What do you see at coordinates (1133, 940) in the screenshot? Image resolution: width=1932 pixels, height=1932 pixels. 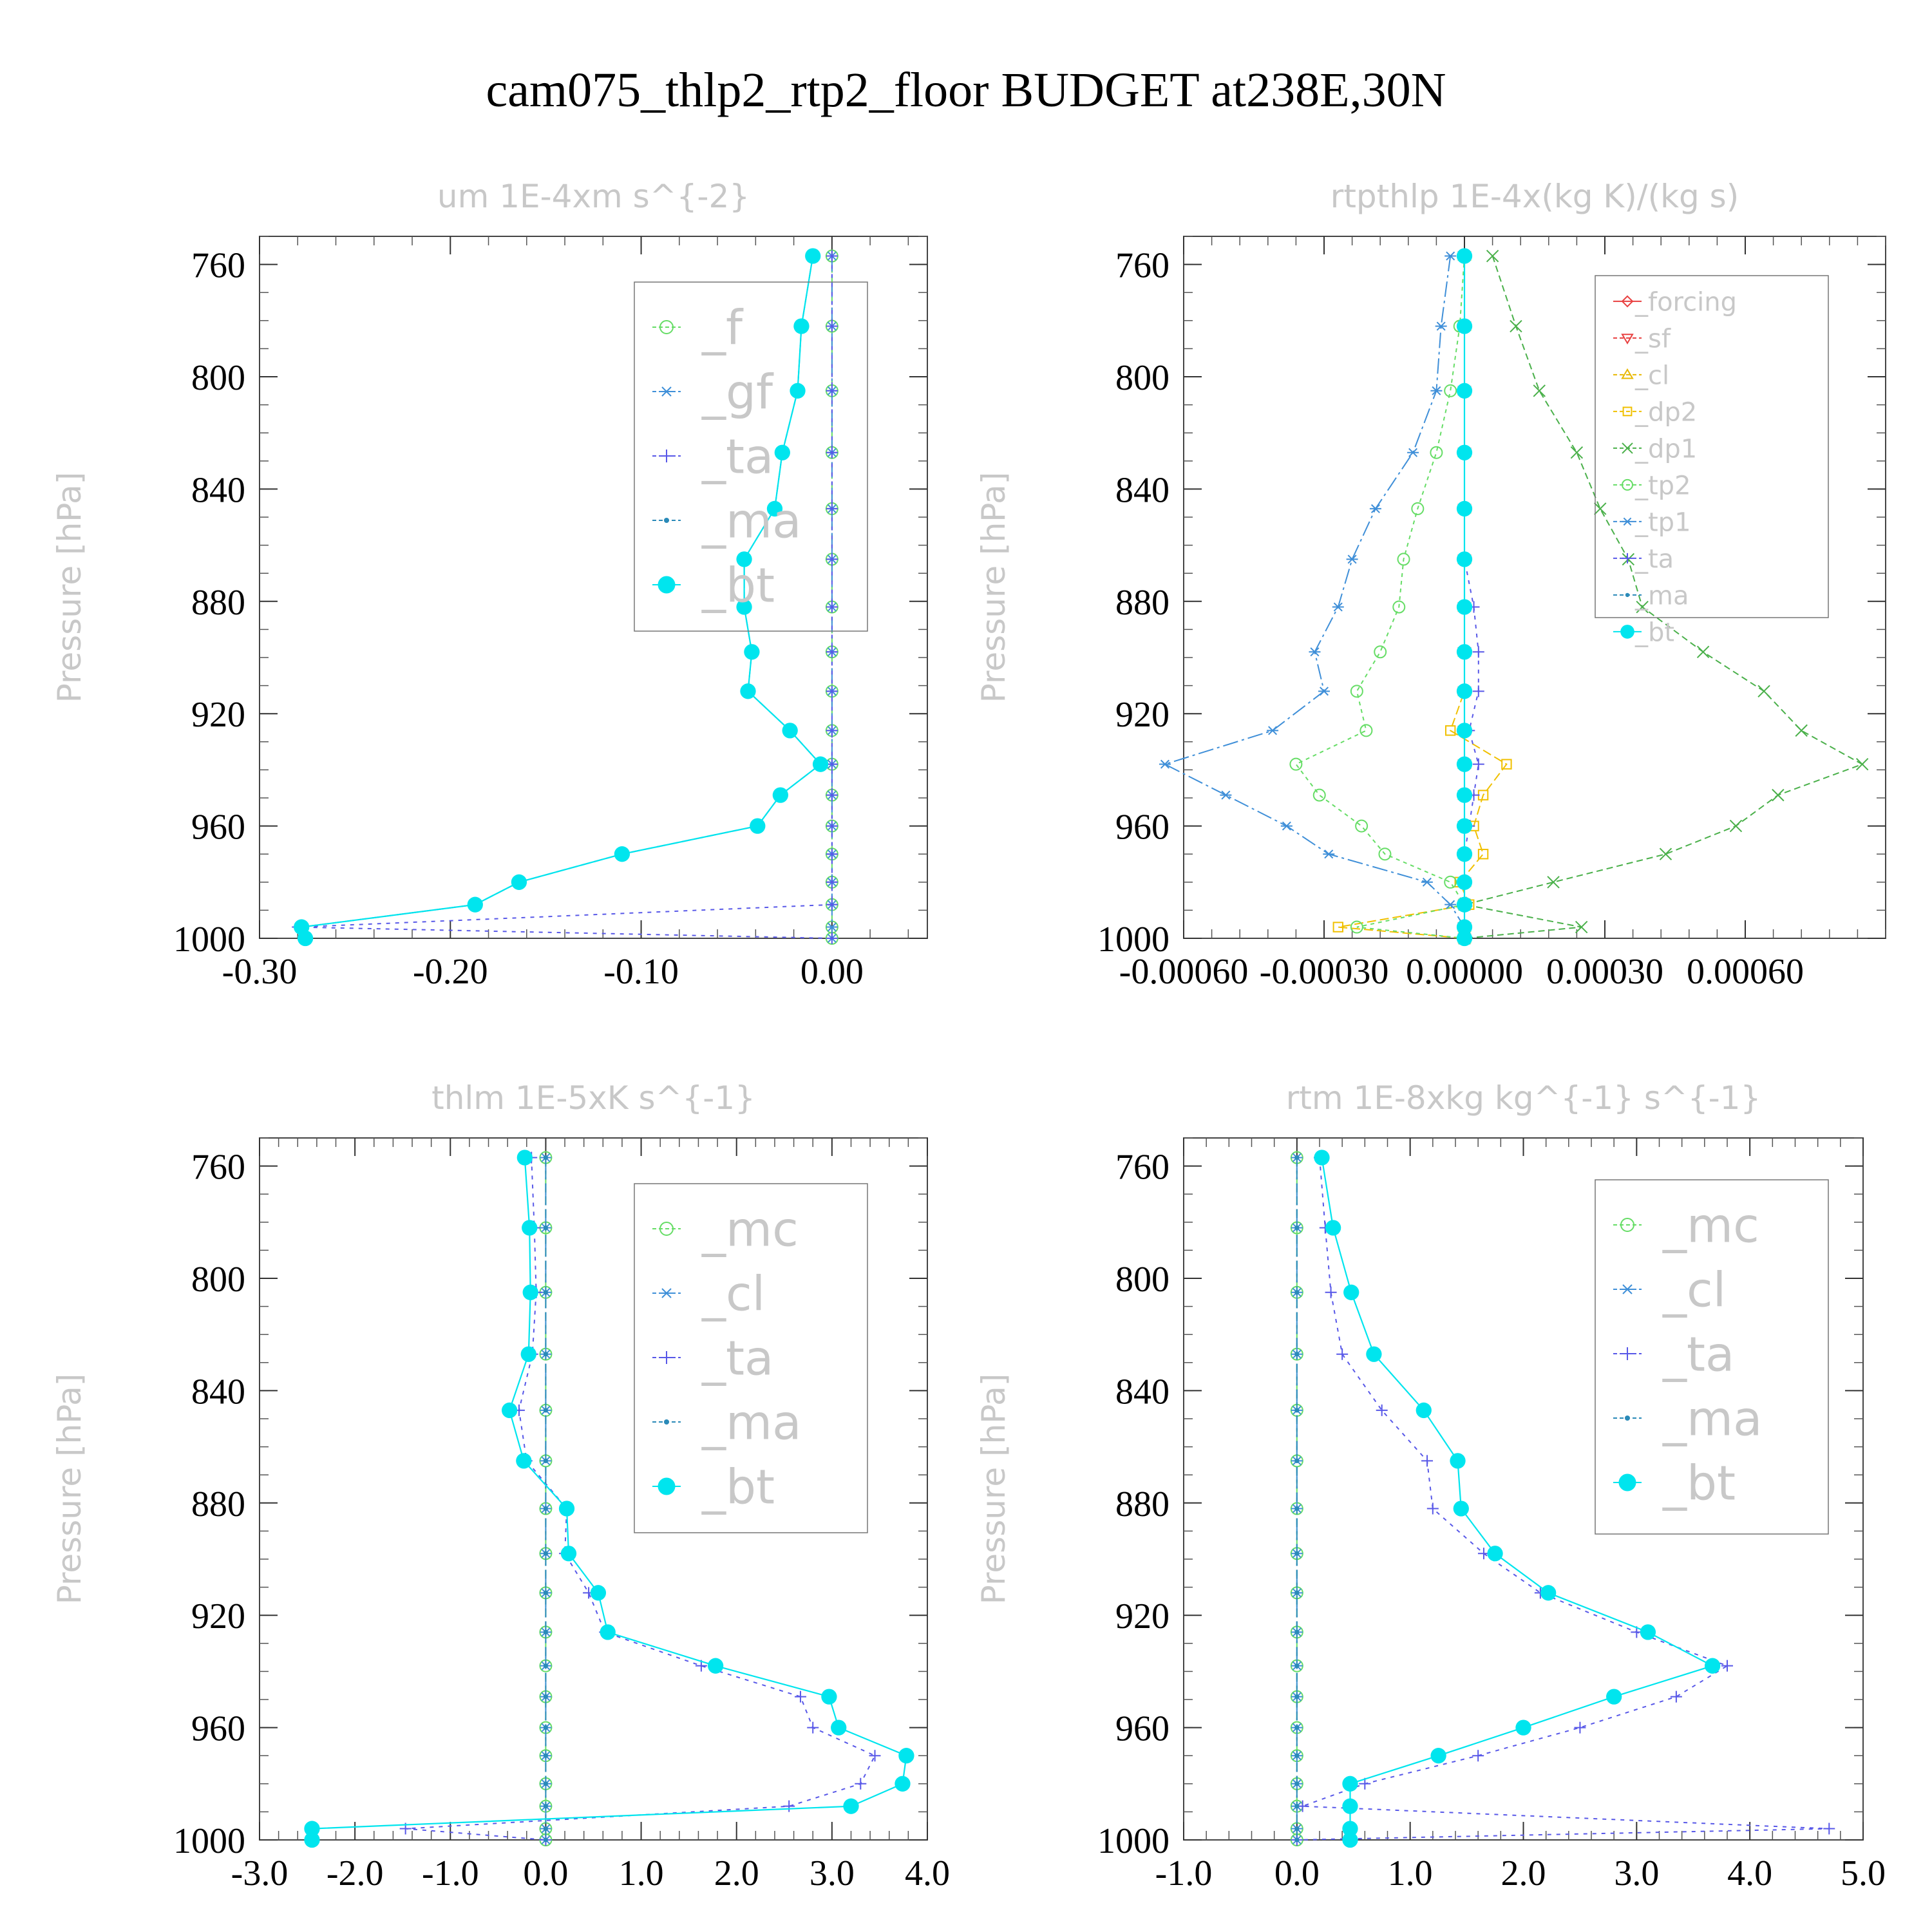 I see `y-tick-label: 1000` at bounding box center [1133, 940].